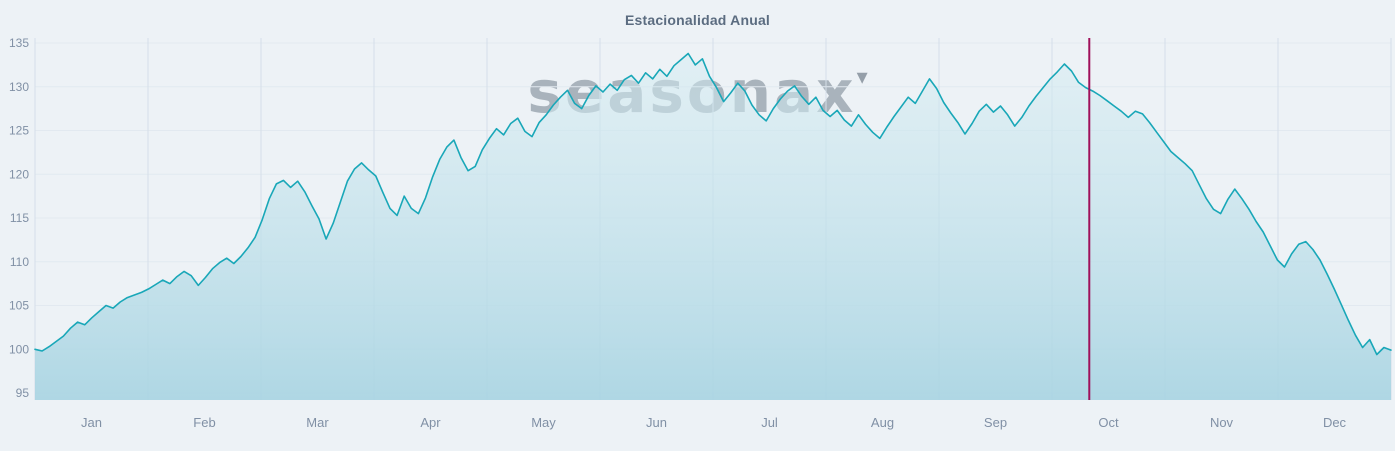  What do you see at coordinates (23, 393) in the screenshot?
I see `y-axis-tick-label: 95` at bounding box center [23, 393].